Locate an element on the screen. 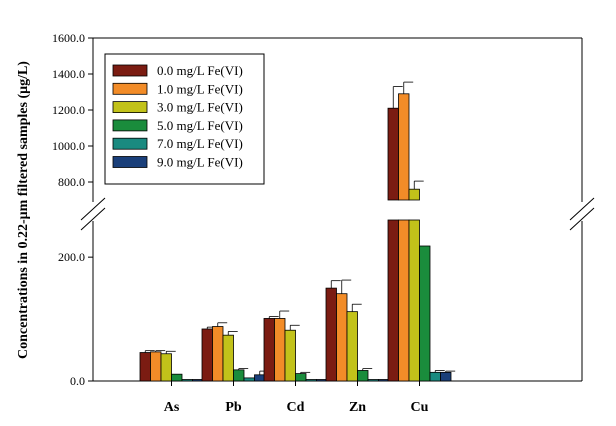  y-tick-label: 1000.0 is located at coordinates (68, 146).